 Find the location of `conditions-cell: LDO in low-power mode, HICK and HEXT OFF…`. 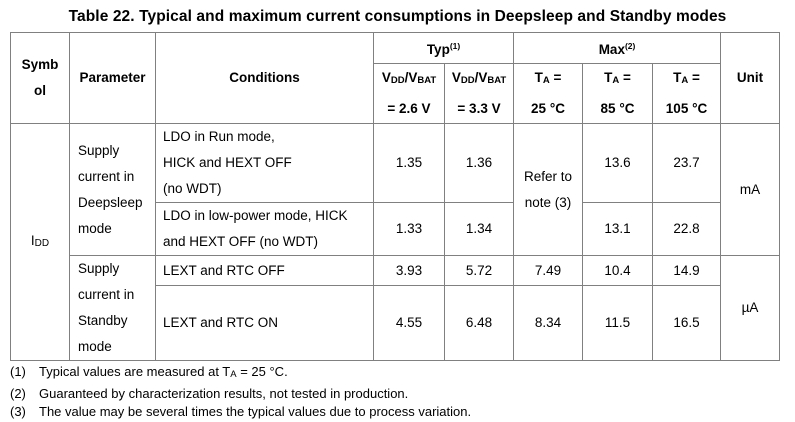

conditions-cell: LDO in low-power mode, HICK and HEXT OFF… is located at coordinates (264, 229).